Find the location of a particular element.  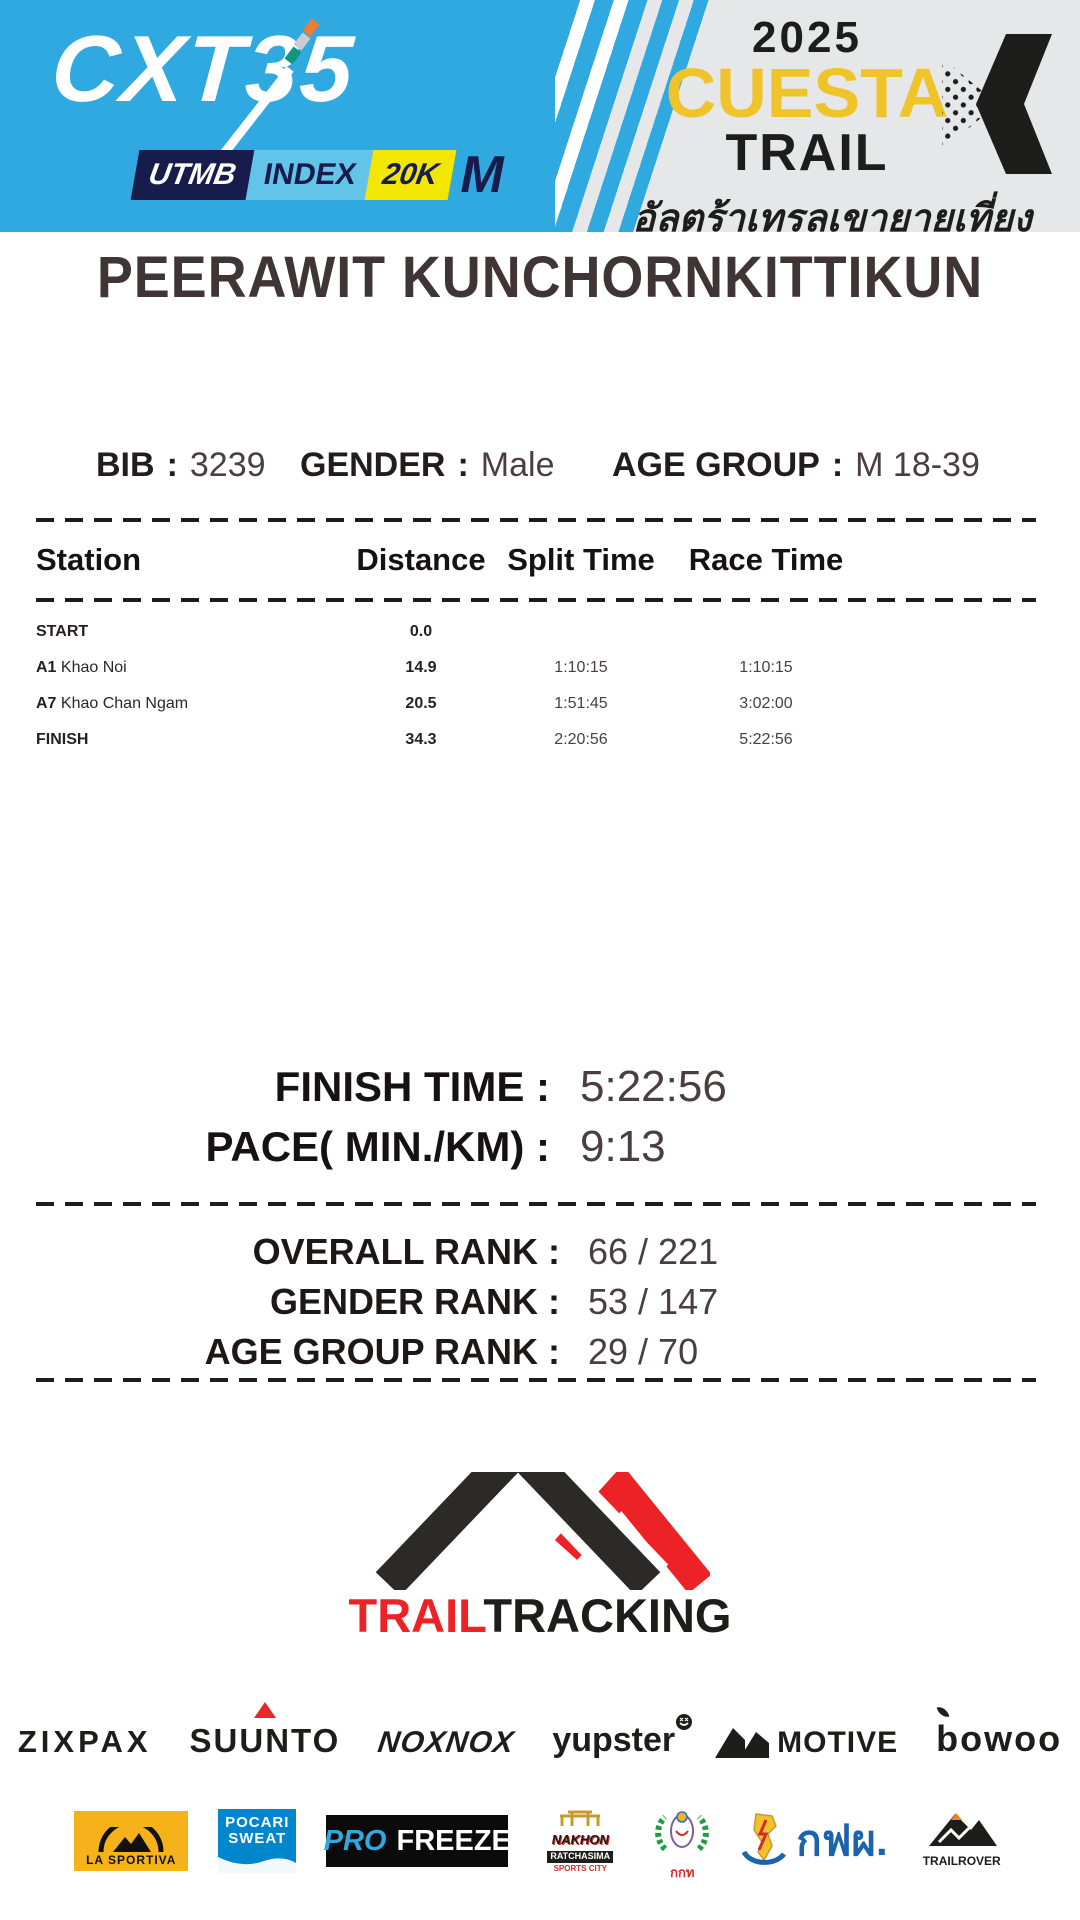

bib-value: 3239 is located at coordinates (227, 465).